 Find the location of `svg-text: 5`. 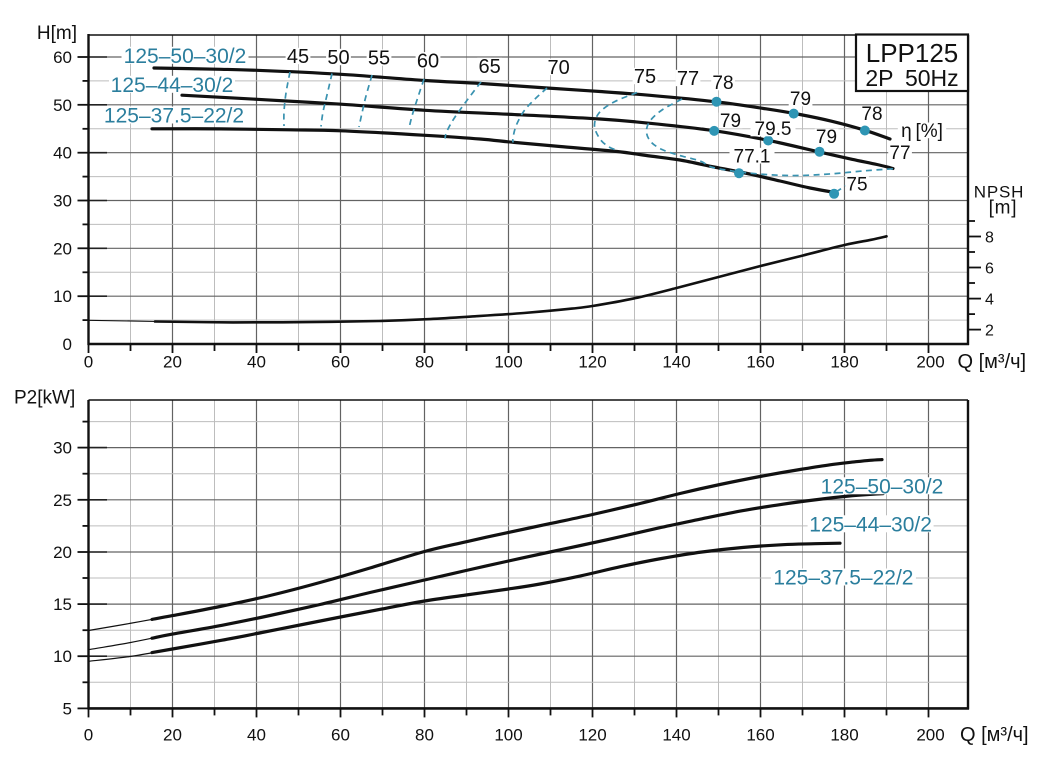

svg-text: 5 is located at coordinates (67, 708).